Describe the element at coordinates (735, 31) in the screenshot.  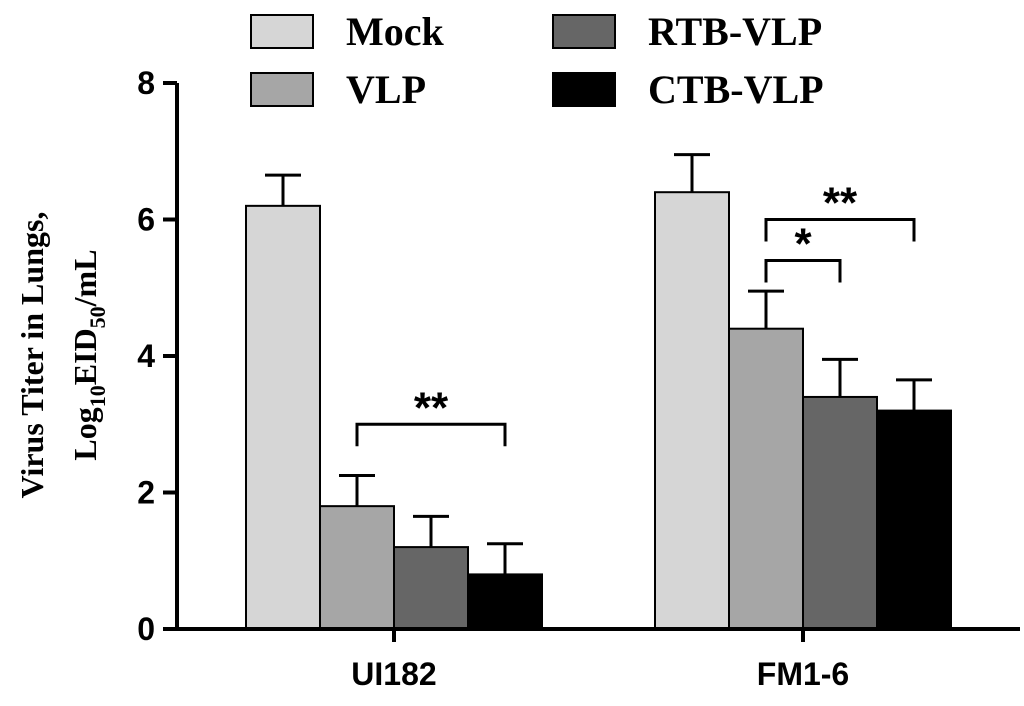
I see `legend-label: RTB-VLP` at that location.